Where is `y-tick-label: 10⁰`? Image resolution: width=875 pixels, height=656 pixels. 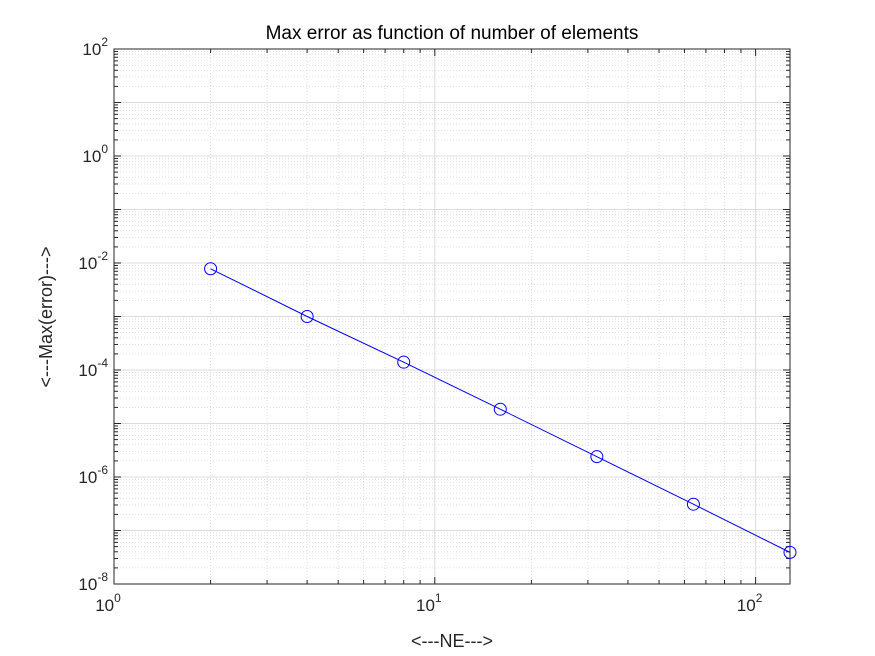
y-tick-label: 10⁰ is located at coordinates (95, 154).